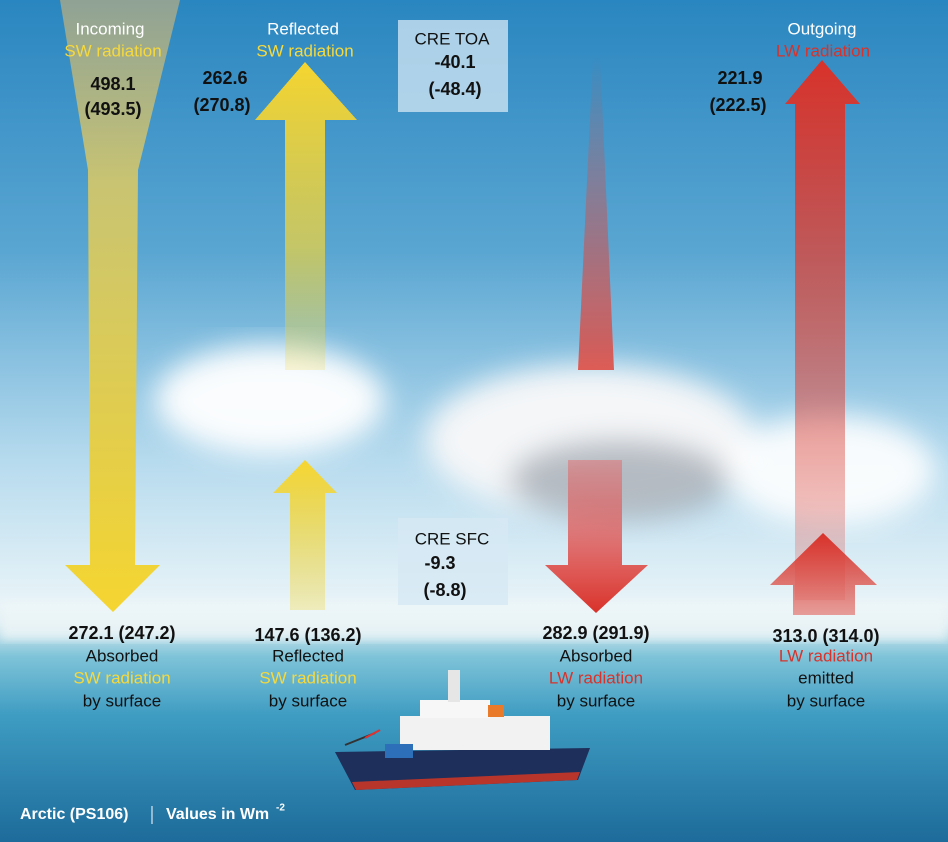  What do you see at coordinates (454, 89) in the screenshot?
I see `value: (-48.4)` at bounding box center [454, 89].